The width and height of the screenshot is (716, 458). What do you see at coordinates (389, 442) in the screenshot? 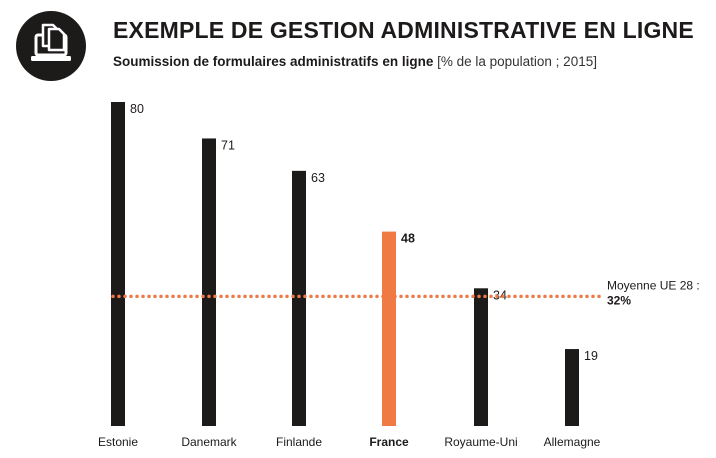
I see `category-label-france: France` at bounding box center [389, 442].